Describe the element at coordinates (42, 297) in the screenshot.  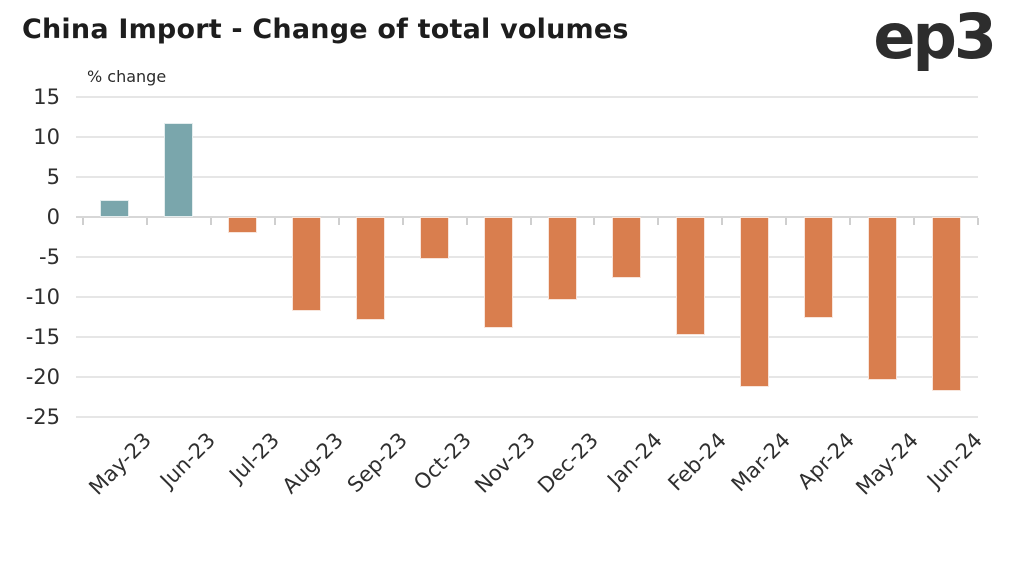
I see `y-tick-label: -10` at that location.